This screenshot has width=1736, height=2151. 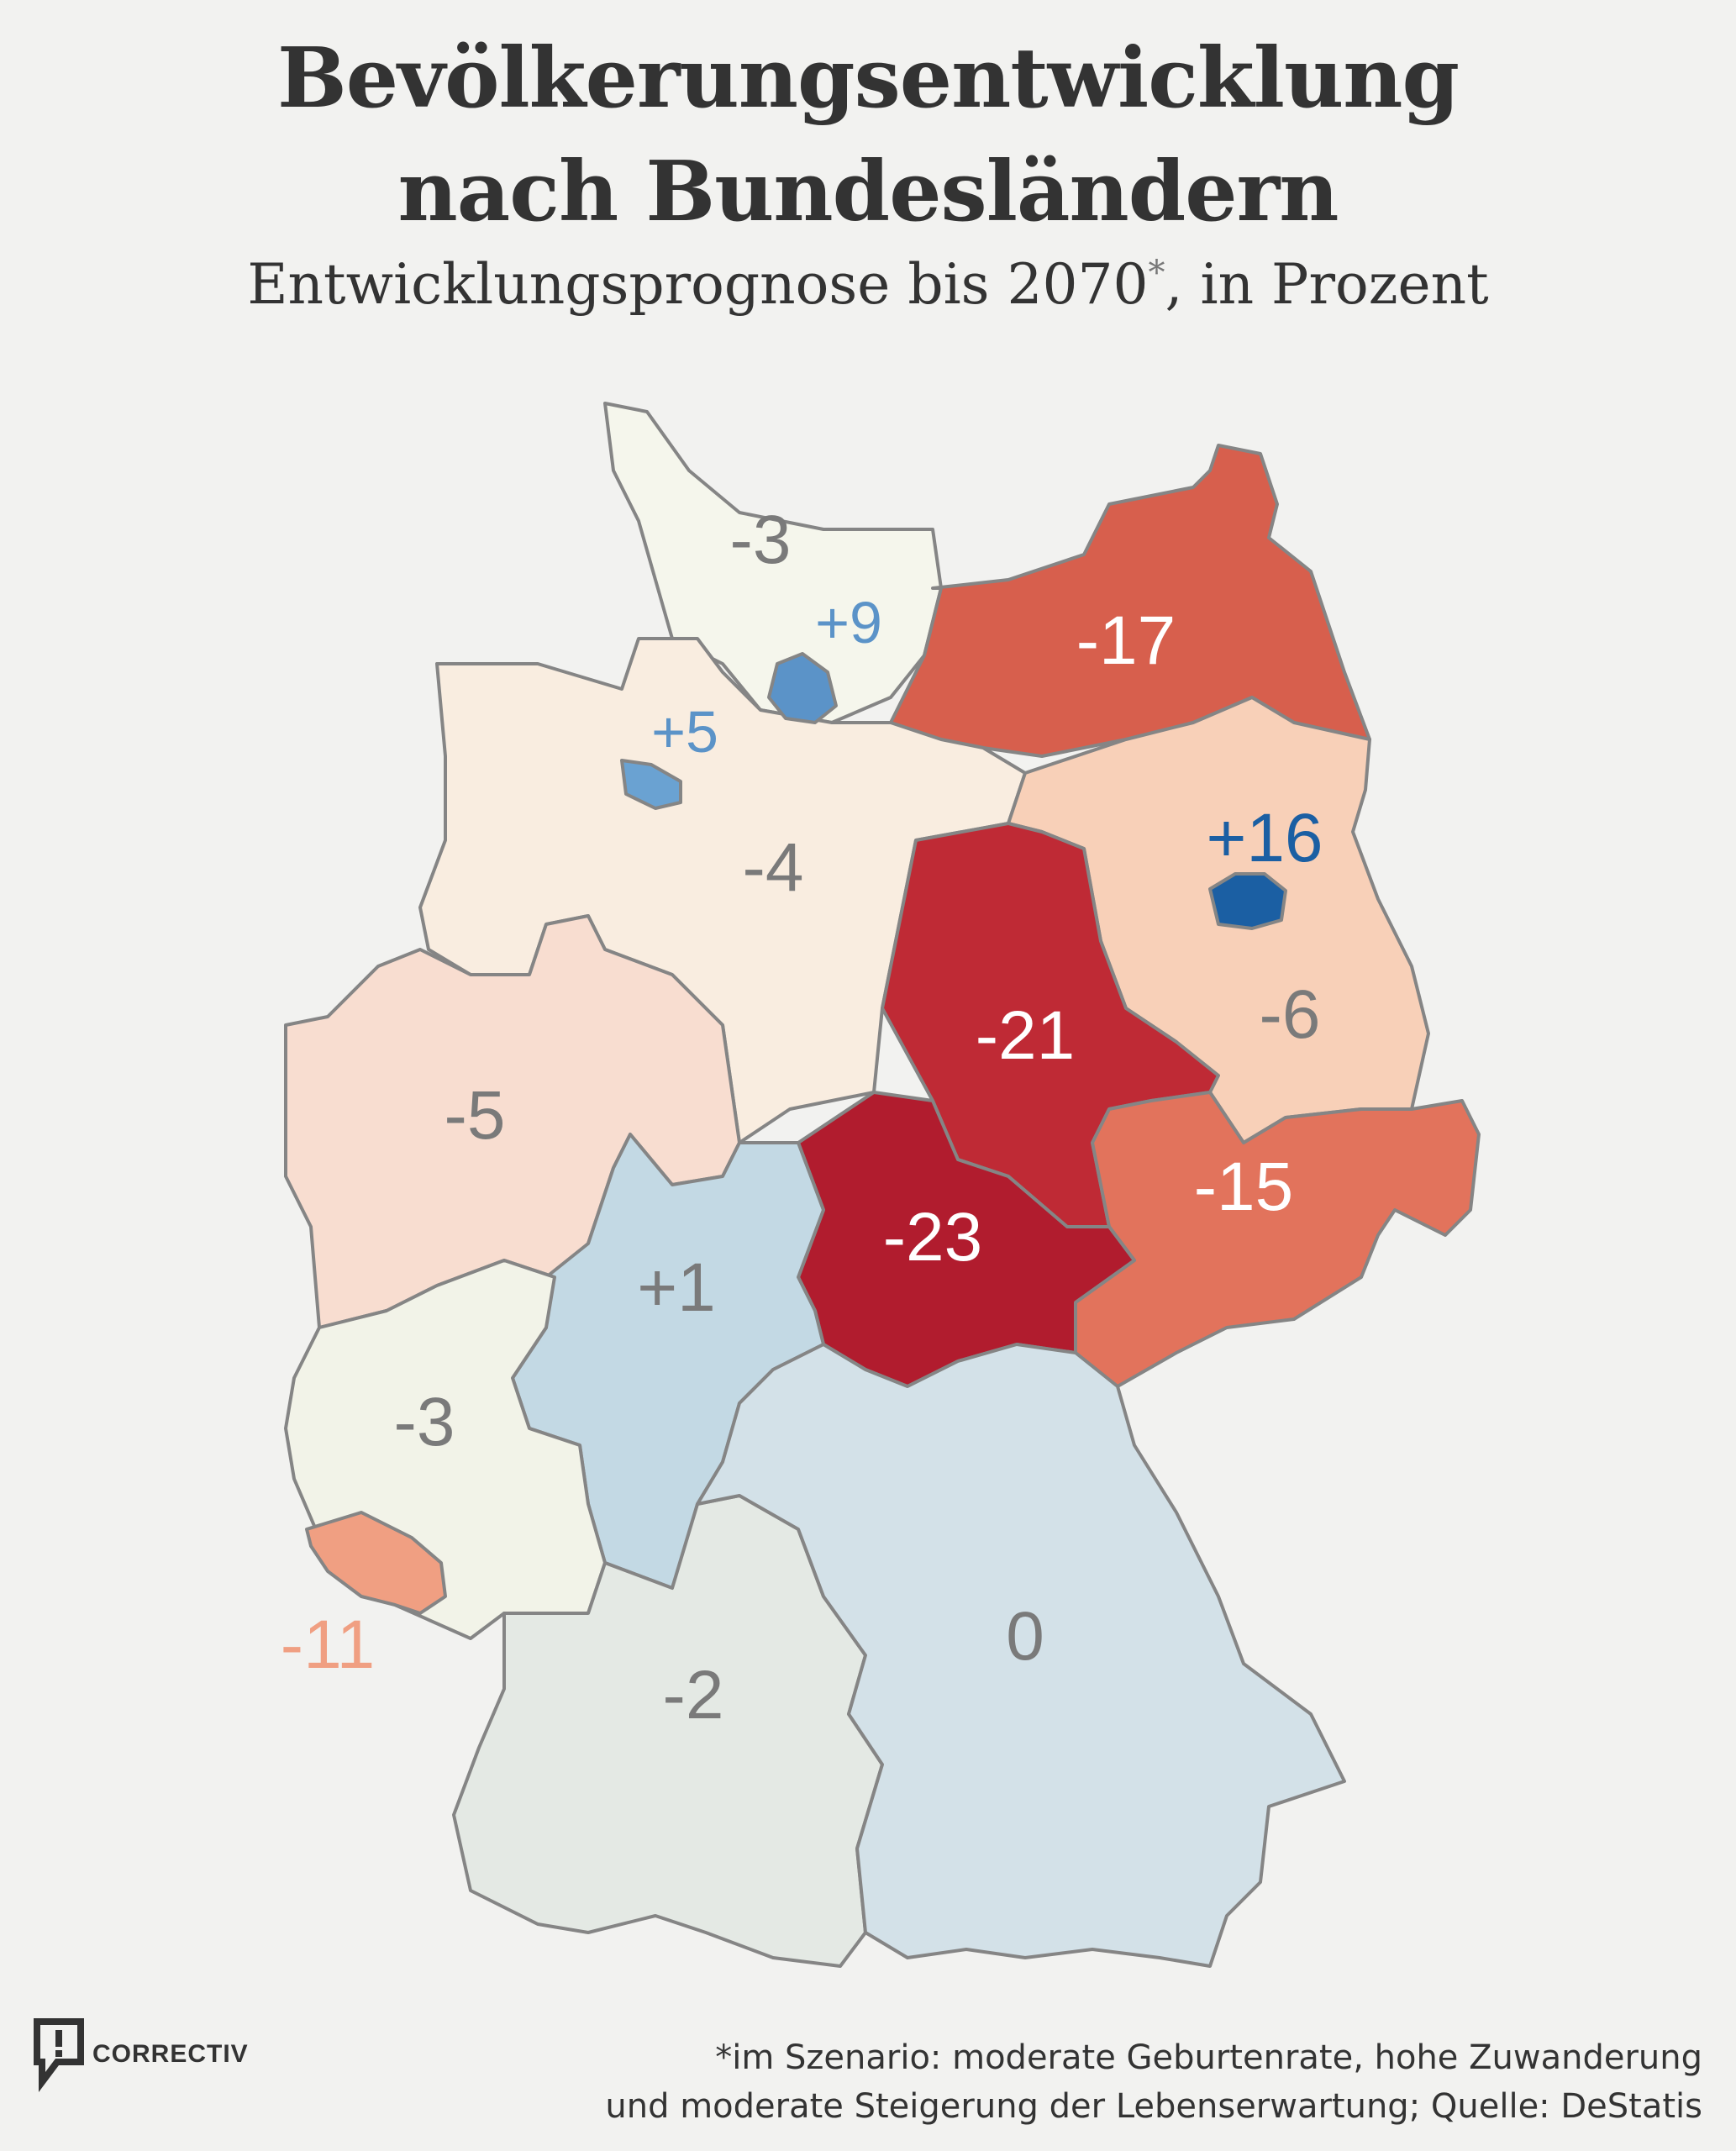 I want to click on subtitle-footnote-mark: *, so click(x=1156, y=273).